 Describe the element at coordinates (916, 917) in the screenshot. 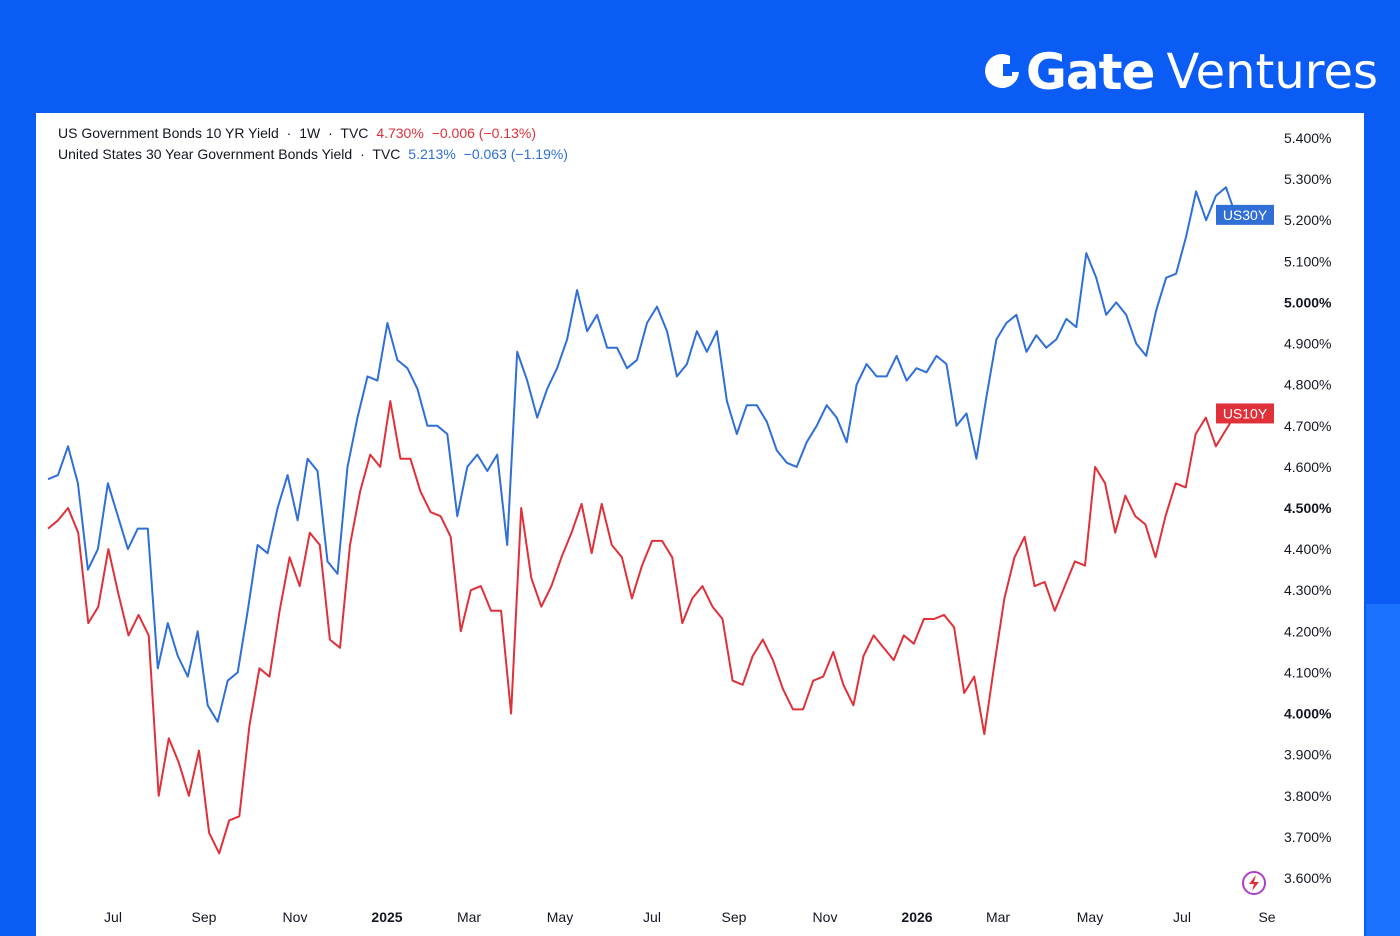

I see `x-tick-label: 2026` at that location.